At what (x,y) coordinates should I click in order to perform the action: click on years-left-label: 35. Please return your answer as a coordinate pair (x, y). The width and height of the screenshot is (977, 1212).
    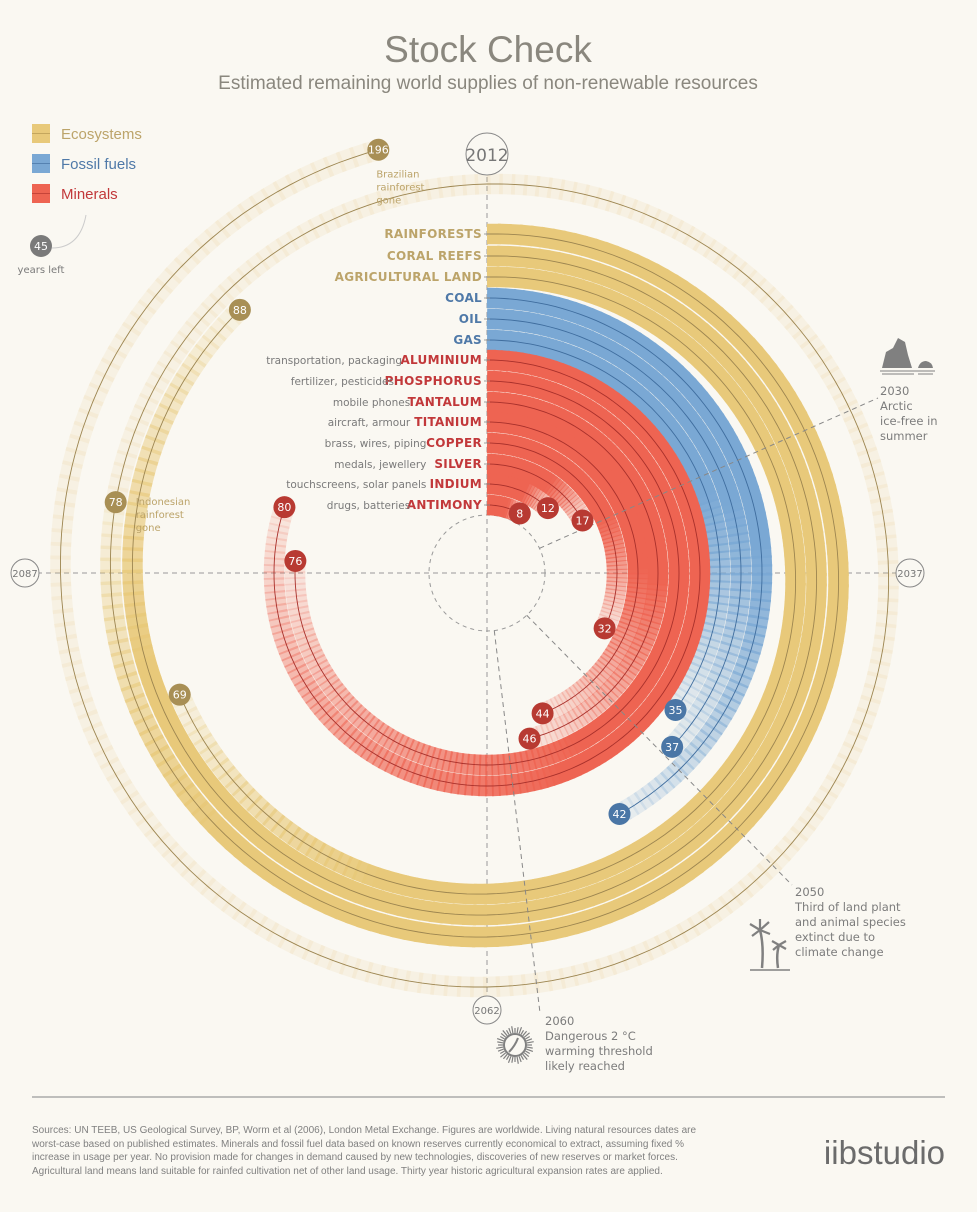
    Looking at the image, I should click on (675, 709).